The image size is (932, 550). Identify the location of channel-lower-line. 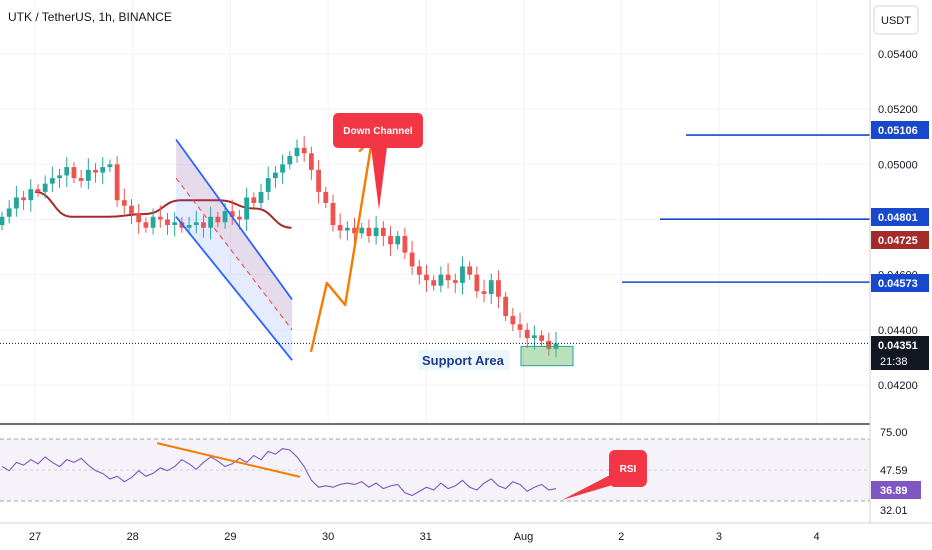
(234, 288).